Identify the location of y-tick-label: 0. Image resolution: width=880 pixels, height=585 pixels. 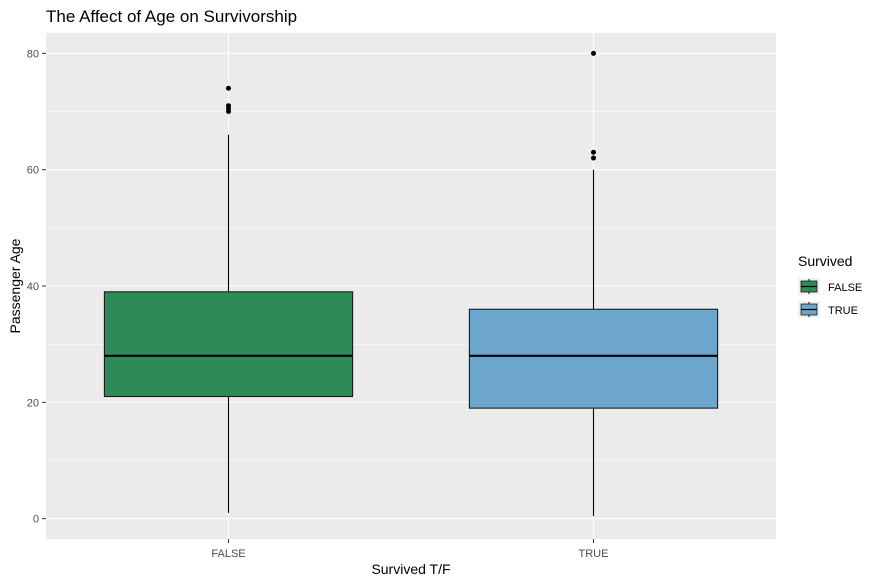
(36, 520).